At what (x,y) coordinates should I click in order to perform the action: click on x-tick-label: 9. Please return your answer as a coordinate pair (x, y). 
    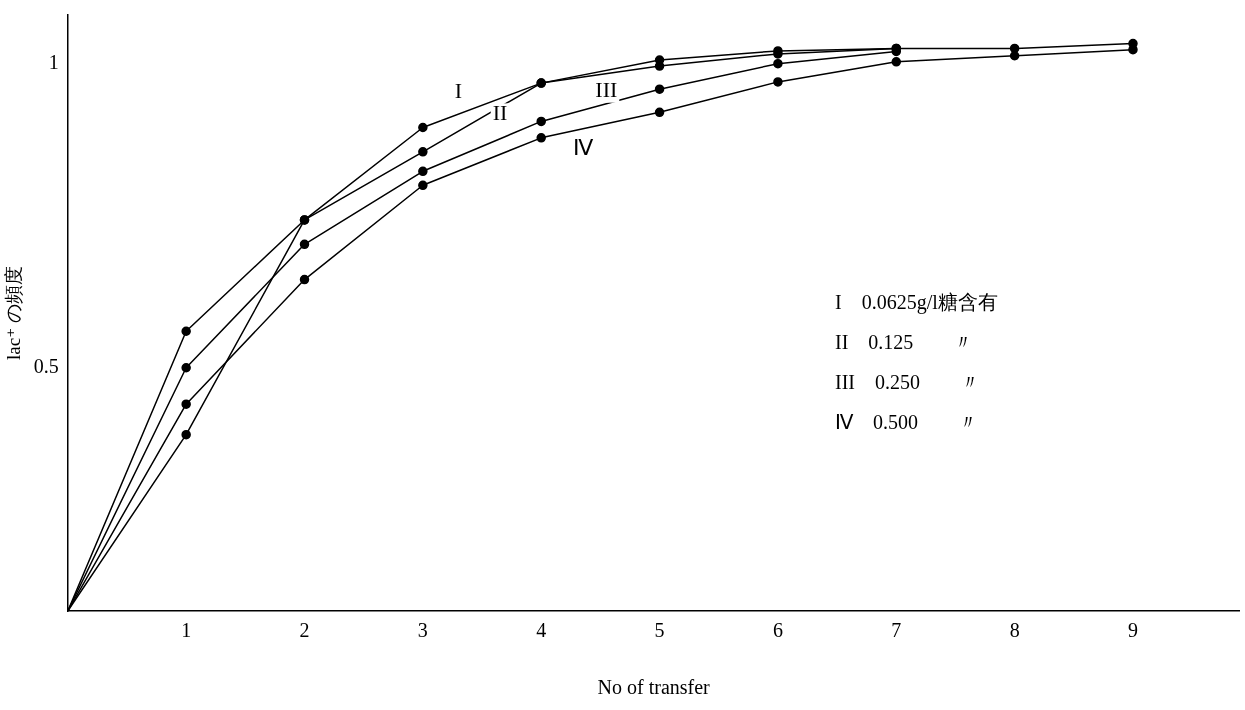
    Looking at the image, I should click on (1132, 630).